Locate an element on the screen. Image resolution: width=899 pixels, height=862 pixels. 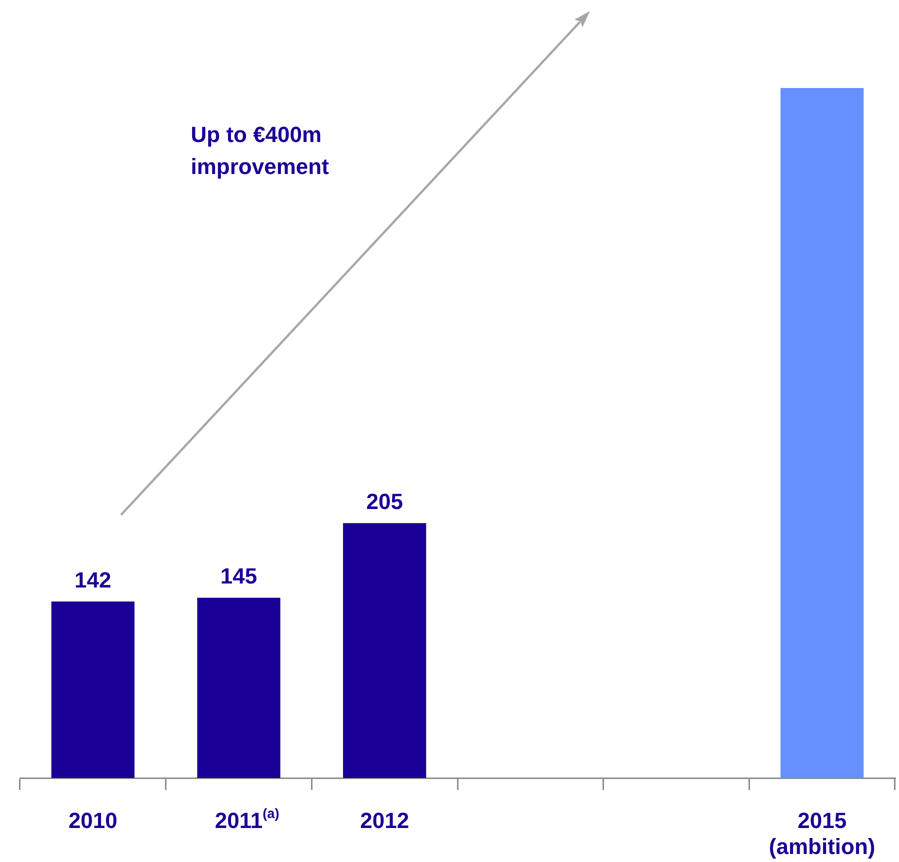
data-label: 145 is located at coordinates (239, 576).